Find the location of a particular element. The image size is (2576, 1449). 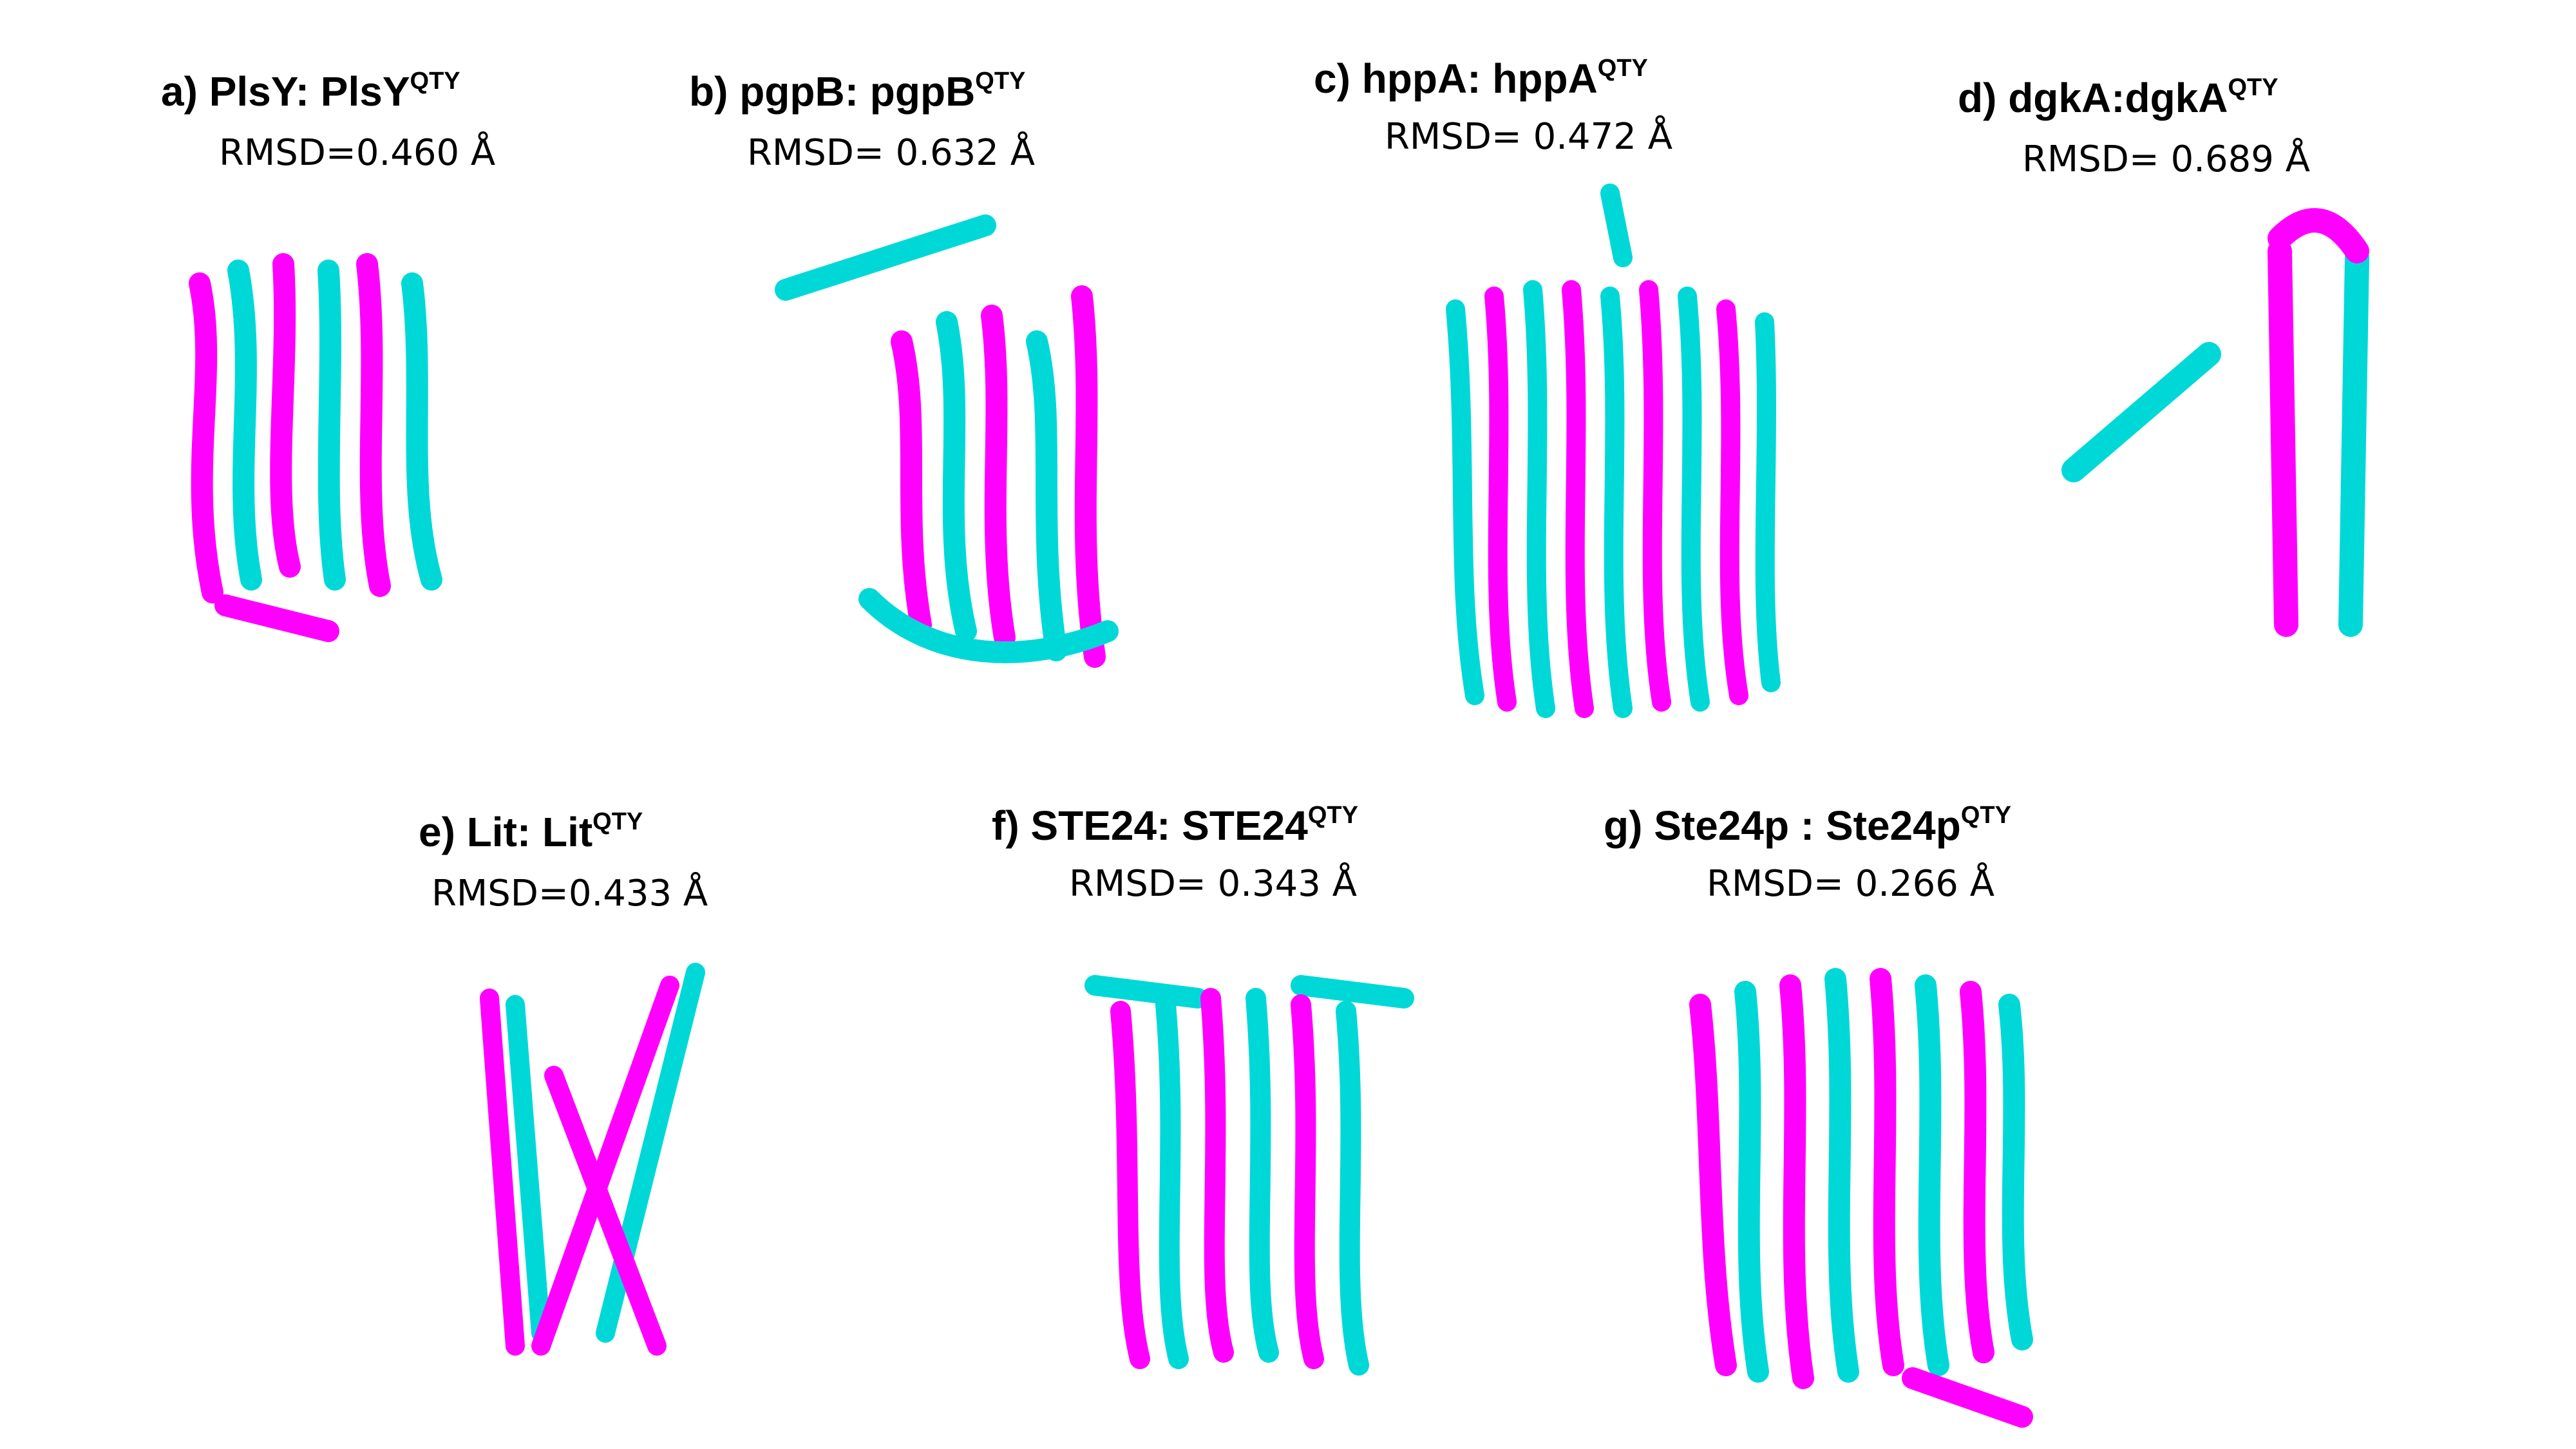

panel-e-sup: QTY is located at coordinates (618, 821).